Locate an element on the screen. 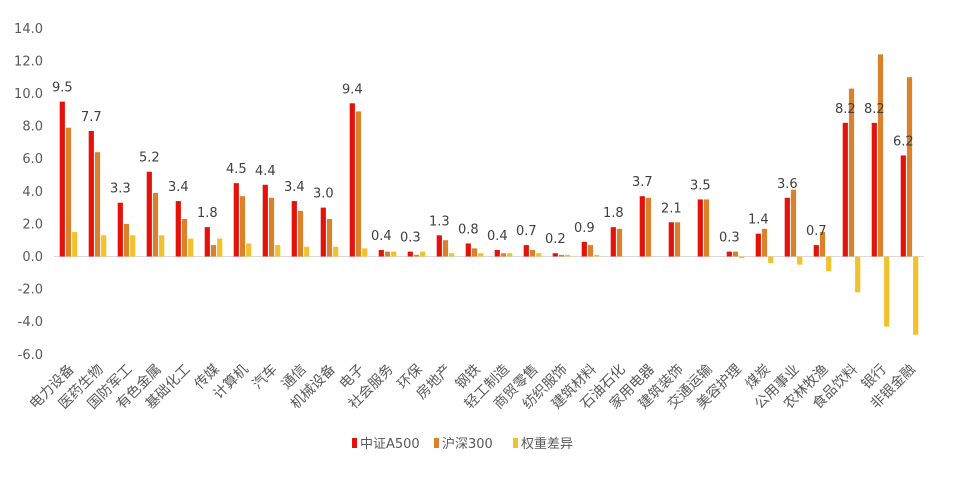  data-label: 2.1 is located at coordinates (671, 208).